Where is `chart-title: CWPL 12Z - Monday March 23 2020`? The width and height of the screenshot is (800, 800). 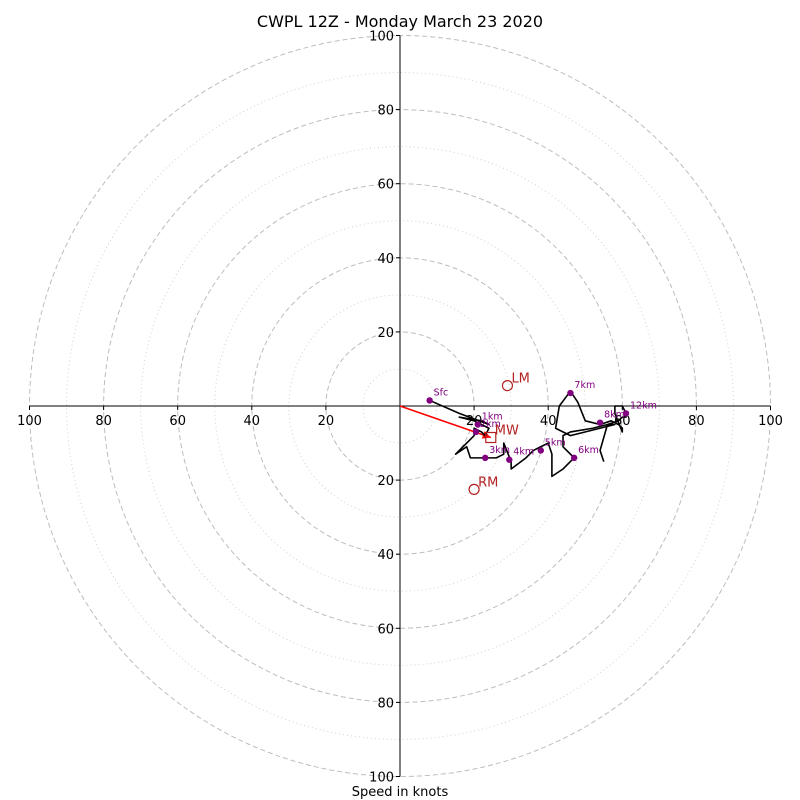 chart-title: CWPL 12Z - Monday March 23 2020 is located at coordinates (400, 21).